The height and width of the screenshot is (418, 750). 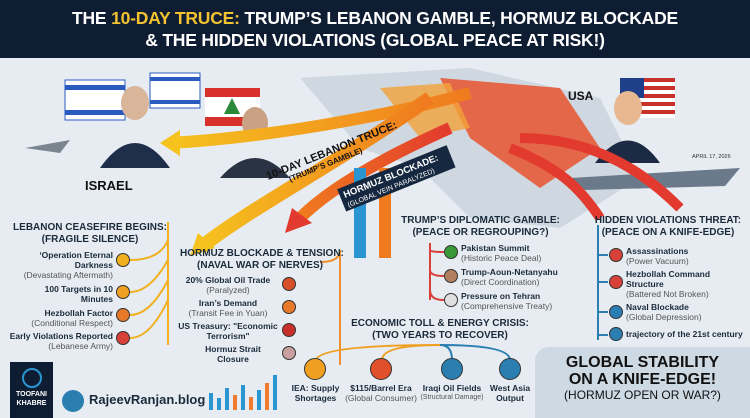 I want to click on text-label: (PEACE ON A KNIFE-EDGE), so click(x=668, y=232).